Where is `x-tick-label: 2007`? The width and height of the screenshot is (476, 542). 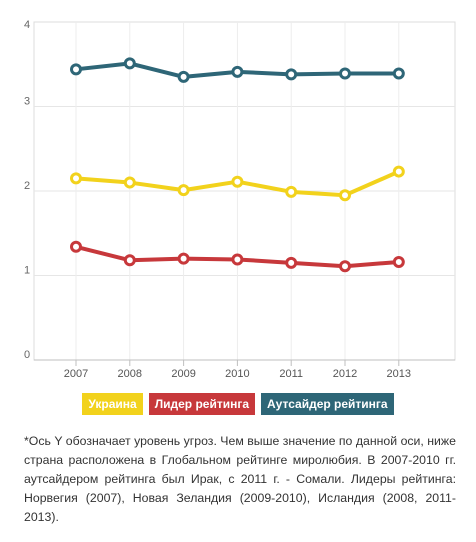 x-tick-label: 2007 is located at coordinates (76, 374).